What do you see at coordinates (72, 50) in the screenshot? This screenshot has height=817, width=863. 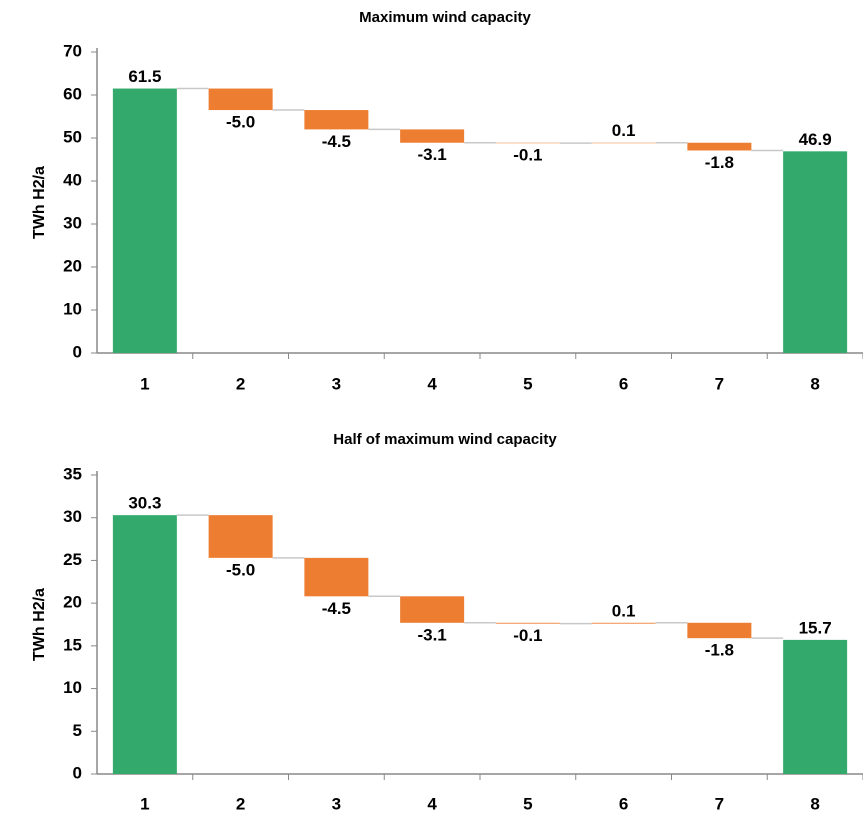 I see `y-tick-label: 70` at bounding box center [72, 50].